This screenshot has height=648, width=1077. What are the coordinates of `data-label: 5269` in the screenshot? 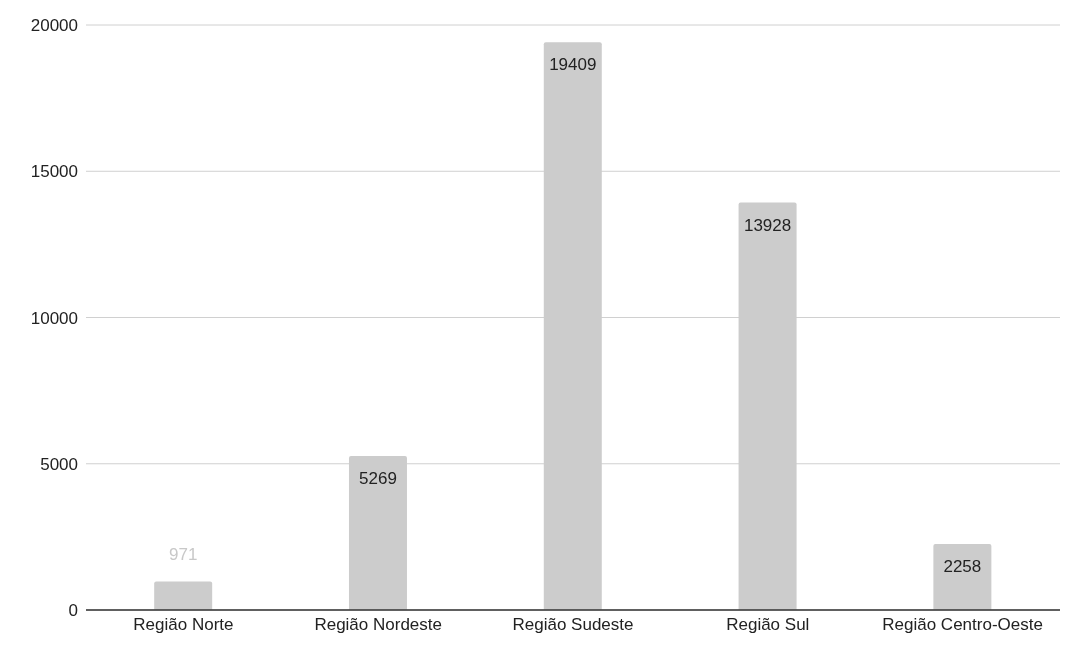 It's located at (378, 478).